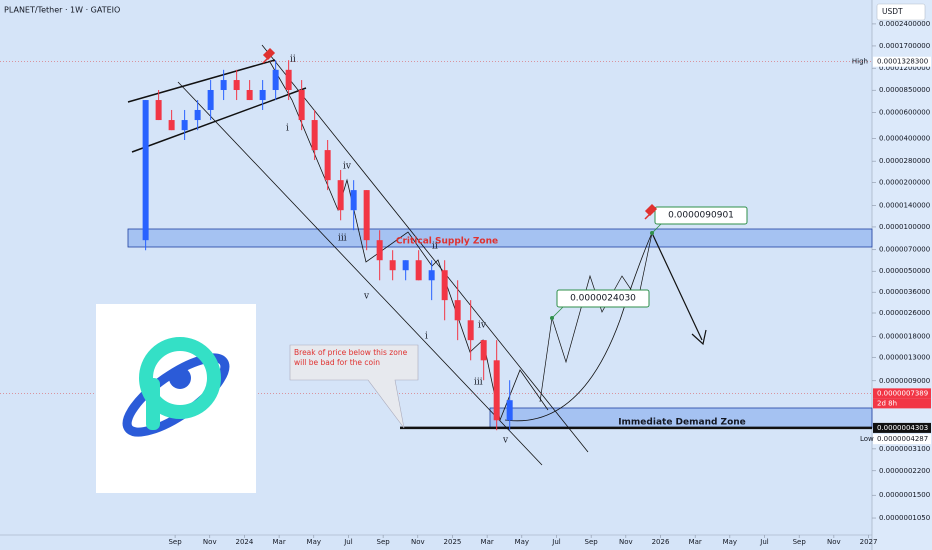  I want to click on support-label: 0.0000004303, so click(902, 428).